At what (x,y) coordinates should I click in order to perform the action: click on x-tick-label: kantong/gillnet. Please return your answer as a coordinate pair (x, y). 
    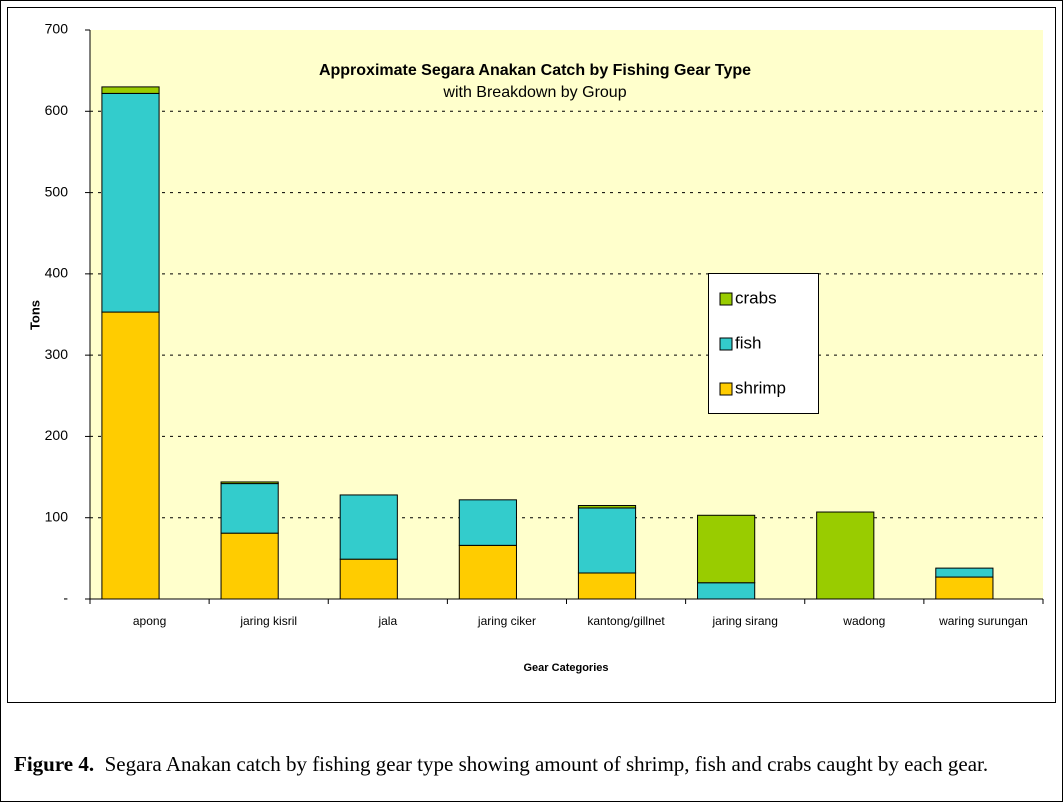
    Looking at the image, I should click on (626, 621).